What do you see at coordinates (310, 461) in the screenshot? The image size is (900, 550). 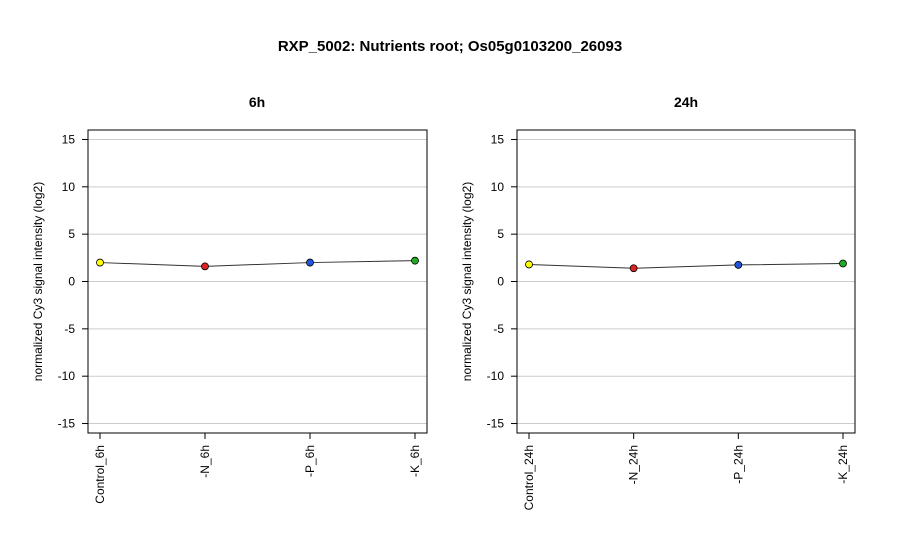 I see `x-tick-label: -P_6h` at bounding box center [310, 461].